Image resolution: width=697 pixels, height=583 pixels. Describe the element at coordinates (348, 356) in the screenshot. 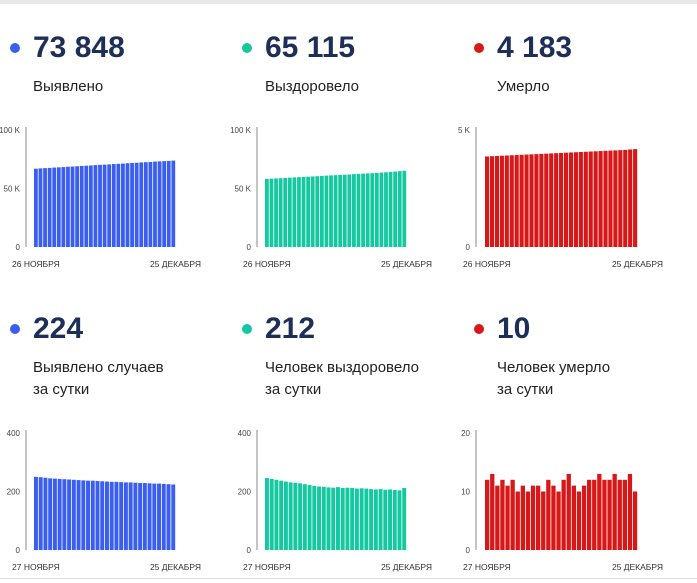

I see `stat-panel: 212 Человек выздоровело за сутки` at that location.